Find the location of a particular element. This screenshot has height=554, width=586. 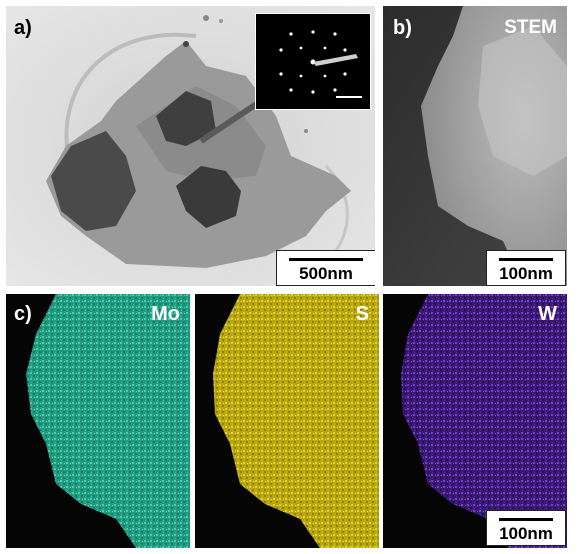

diffraction-pattern is located at coordinates (320, 64).